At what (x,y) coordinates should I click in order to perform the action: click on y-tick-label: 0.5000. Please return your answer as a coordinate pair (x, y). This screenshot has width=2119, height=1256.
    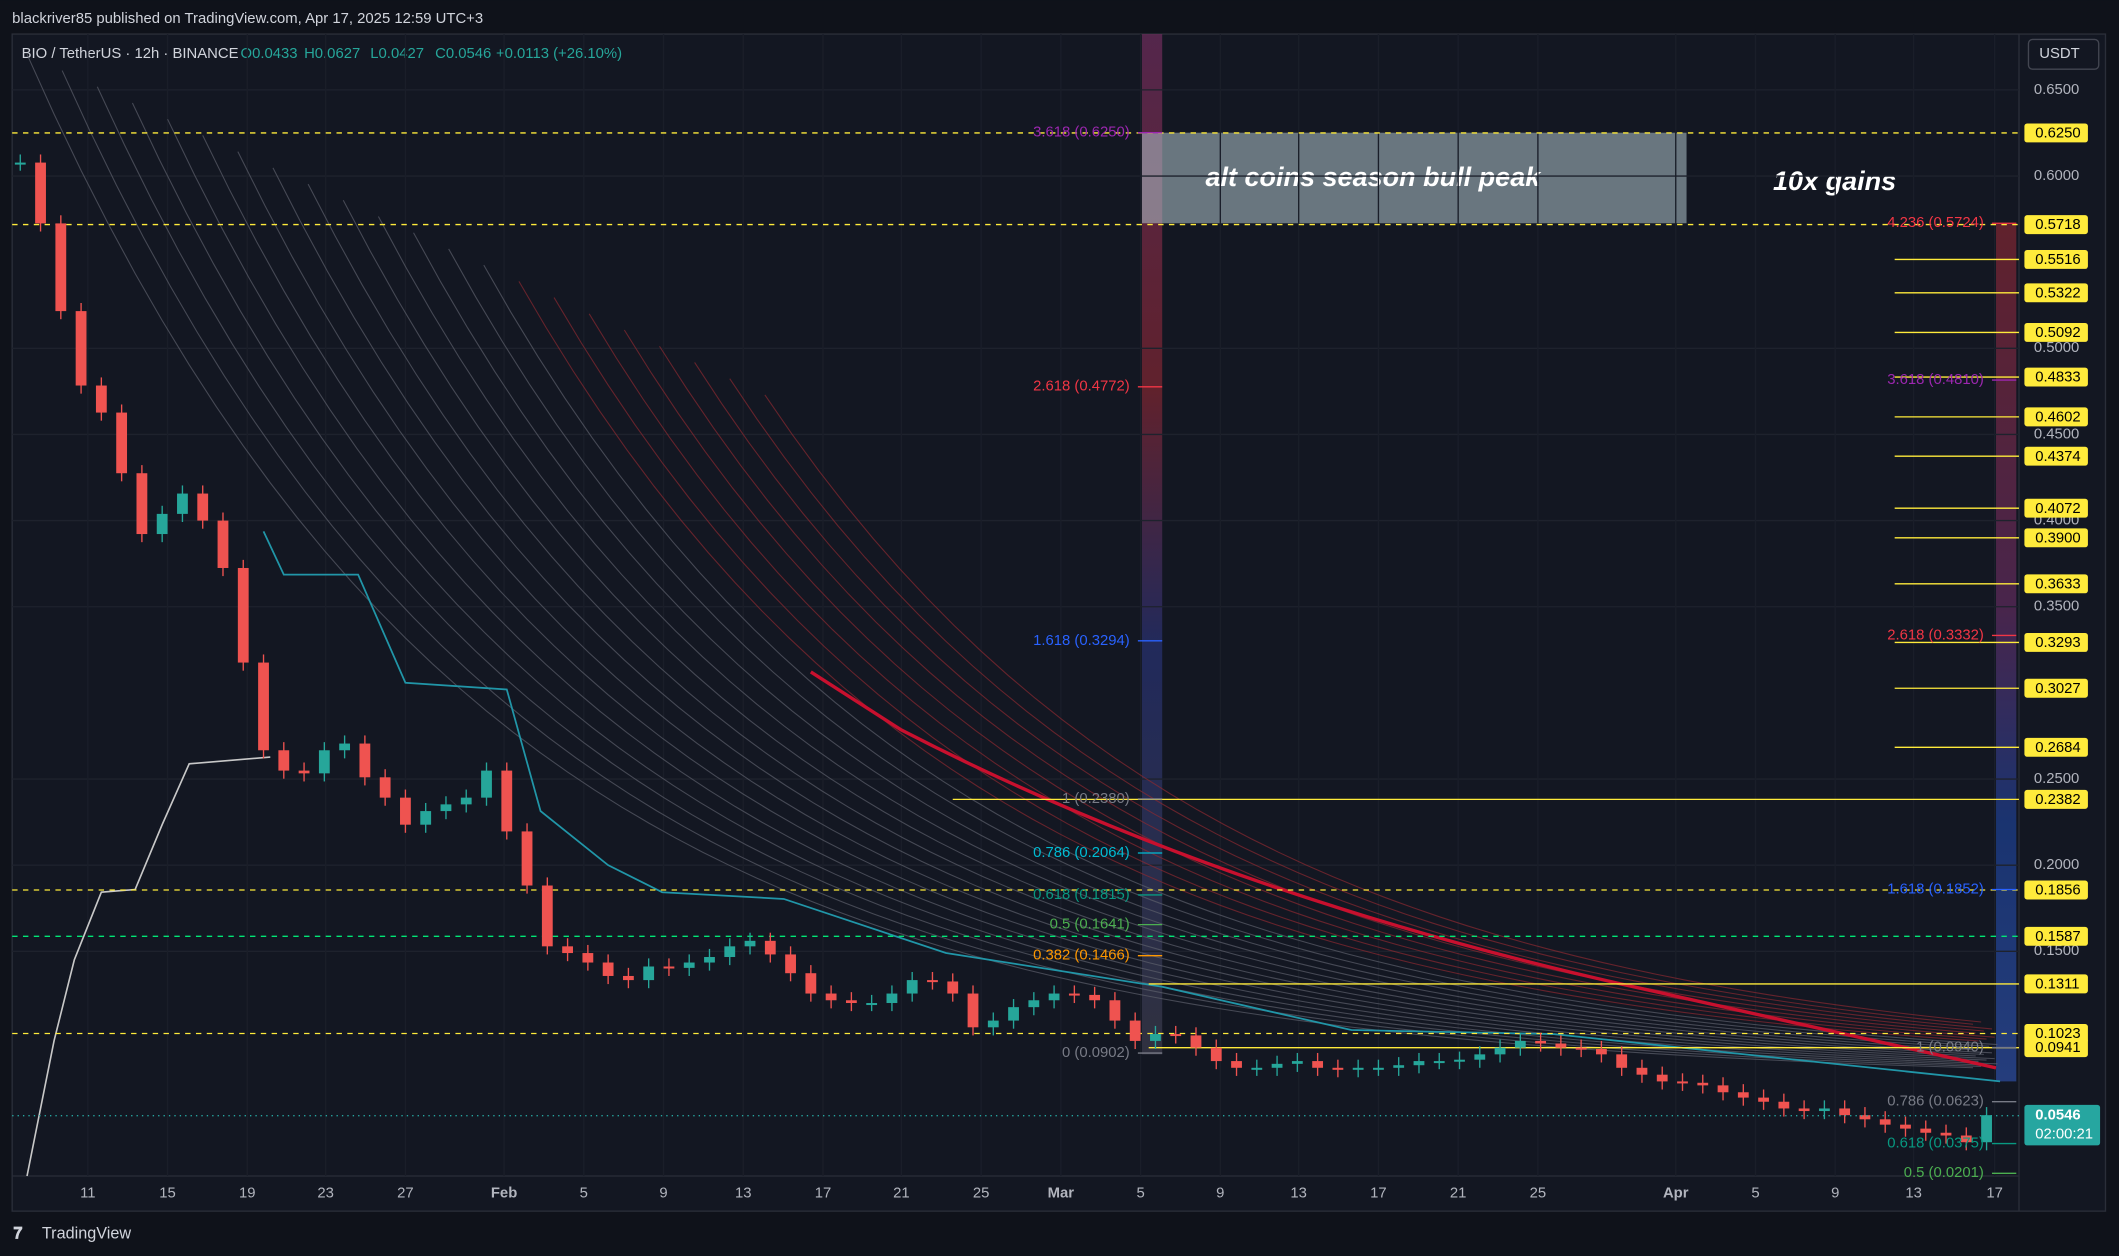
    Looking at the image, I should click on (2056, 348).